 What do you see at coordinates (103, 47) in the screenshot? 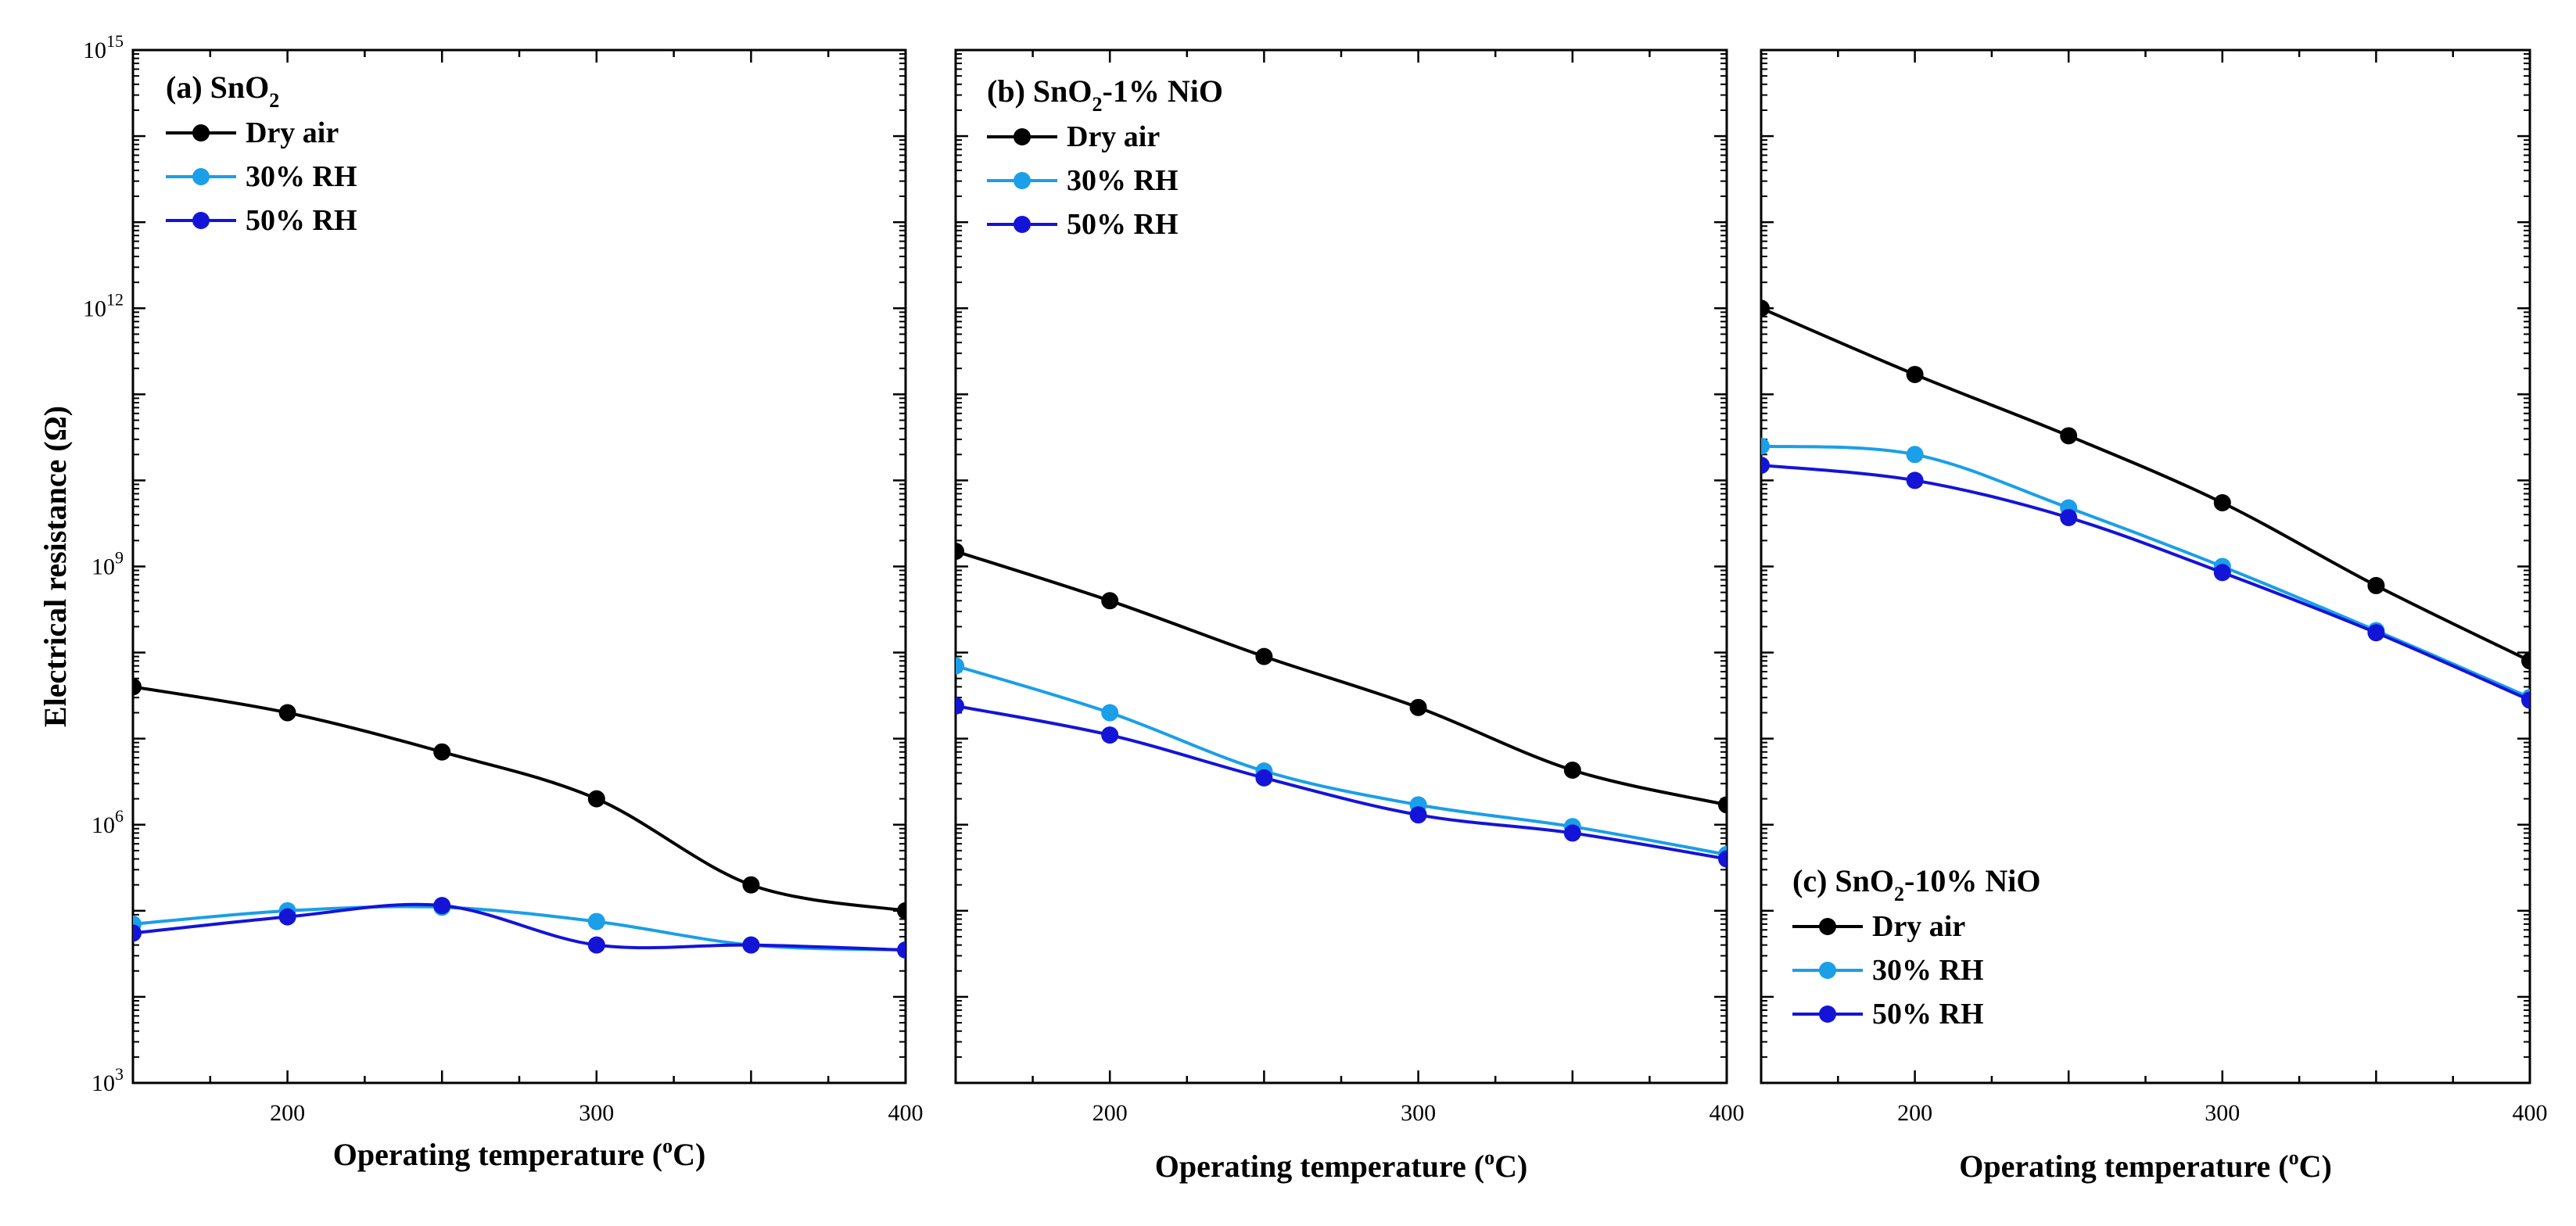
I see `y-tick-label: 10¹⁵` at bounding box center [103, 47].